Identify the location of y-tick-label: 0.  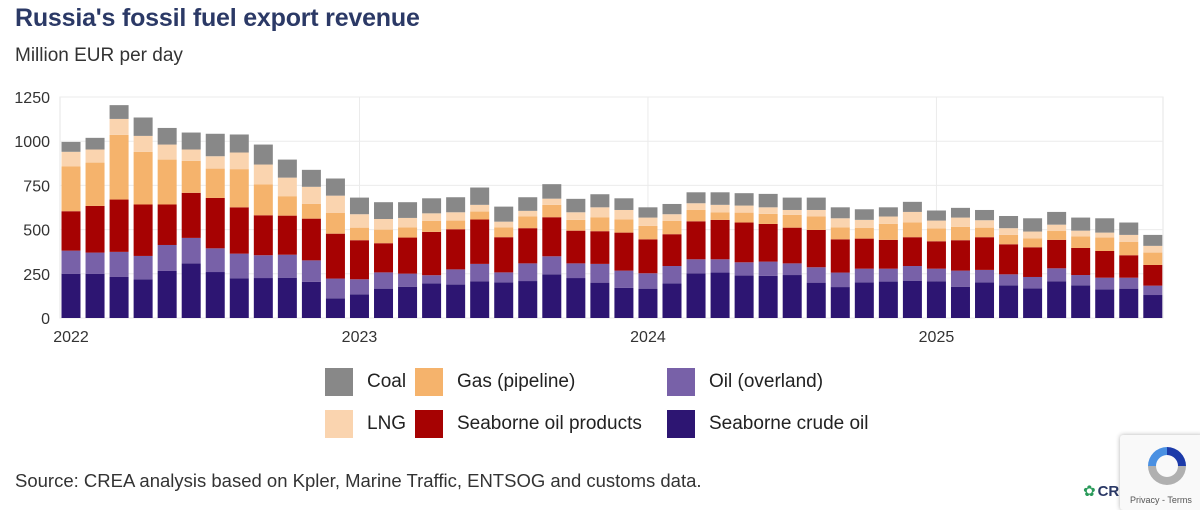
(45, 319).